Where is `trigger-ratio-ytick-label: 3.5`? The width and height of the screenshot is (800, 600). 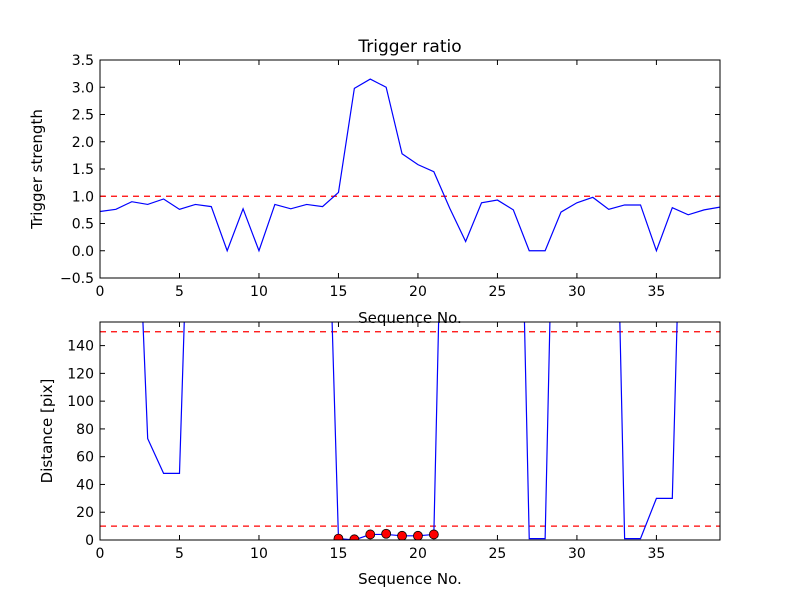 trigger-ratio-ytick-label: 3.5 is located at coordinates (83, 61).